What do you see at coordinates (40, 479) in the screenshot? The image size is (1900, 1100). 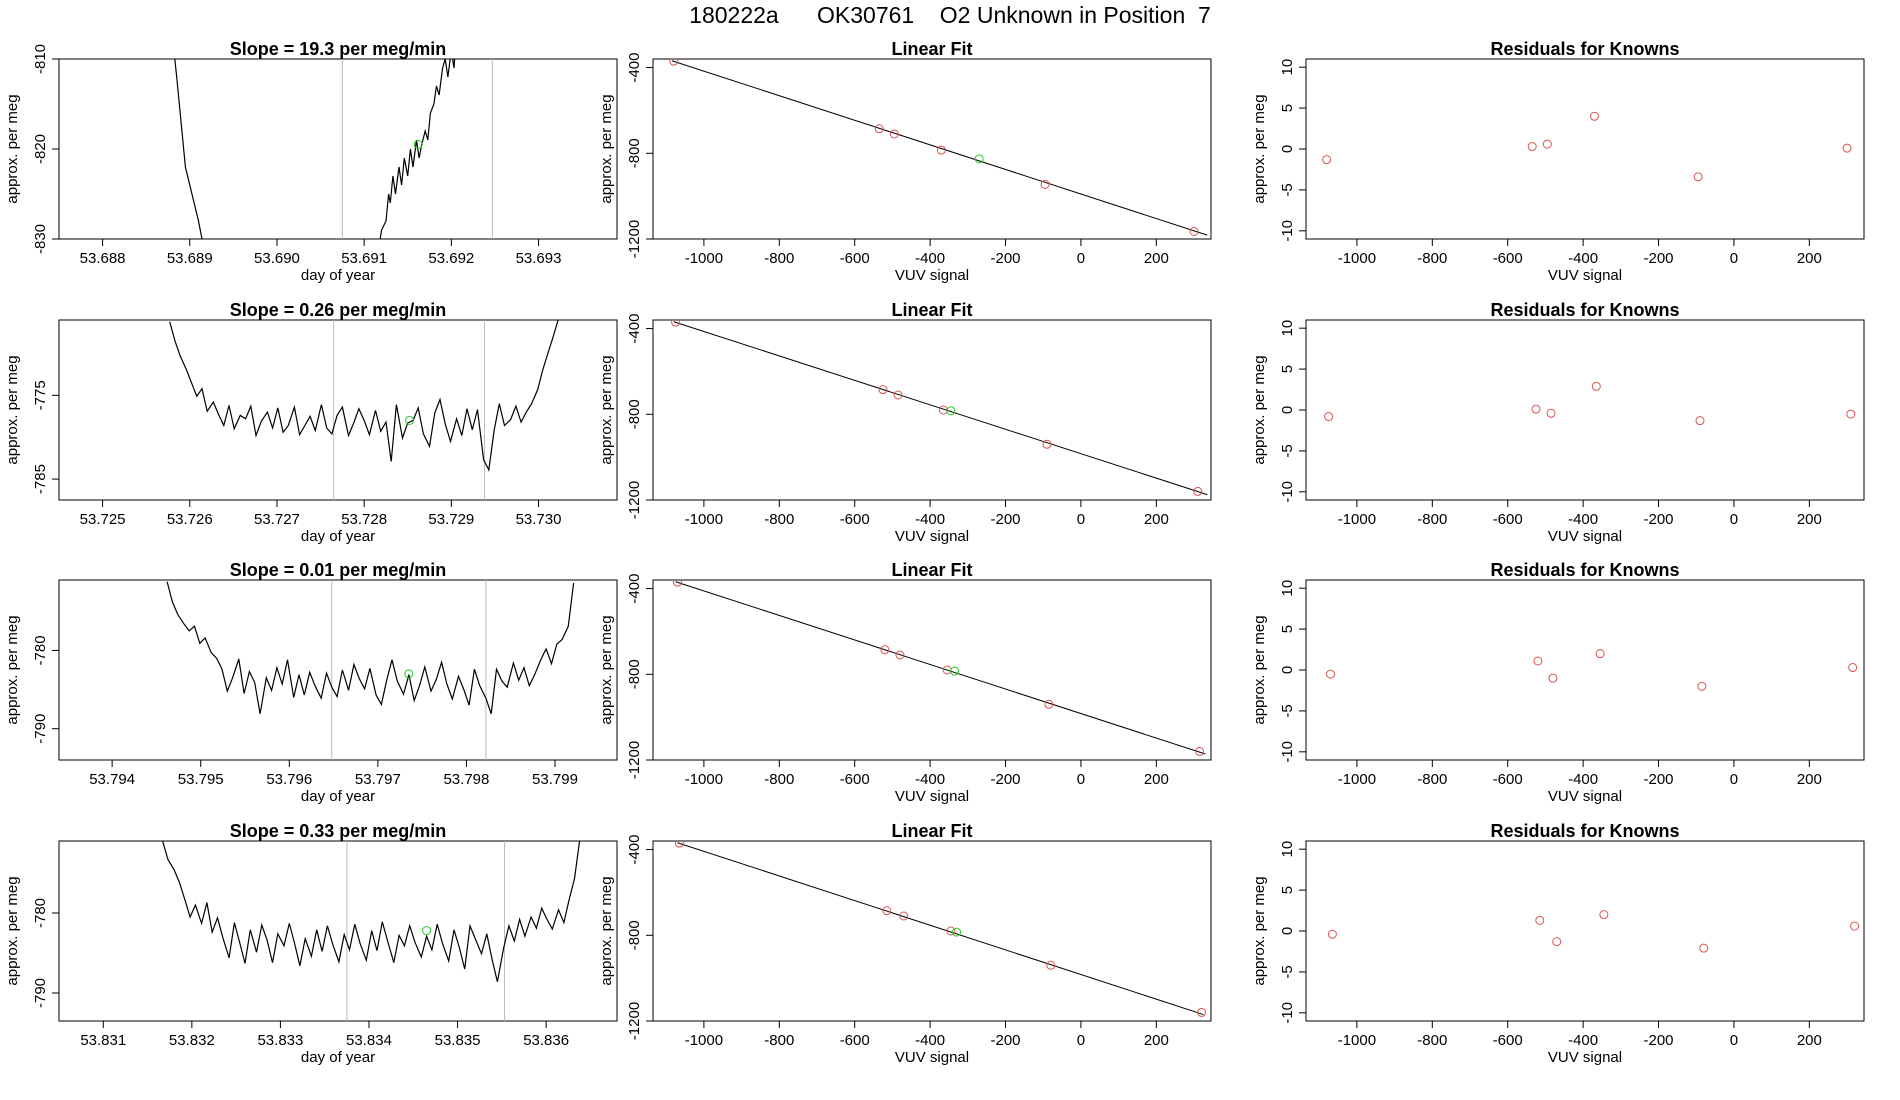 I see `y-tick-label: -785` at bounding box center [40, 479].